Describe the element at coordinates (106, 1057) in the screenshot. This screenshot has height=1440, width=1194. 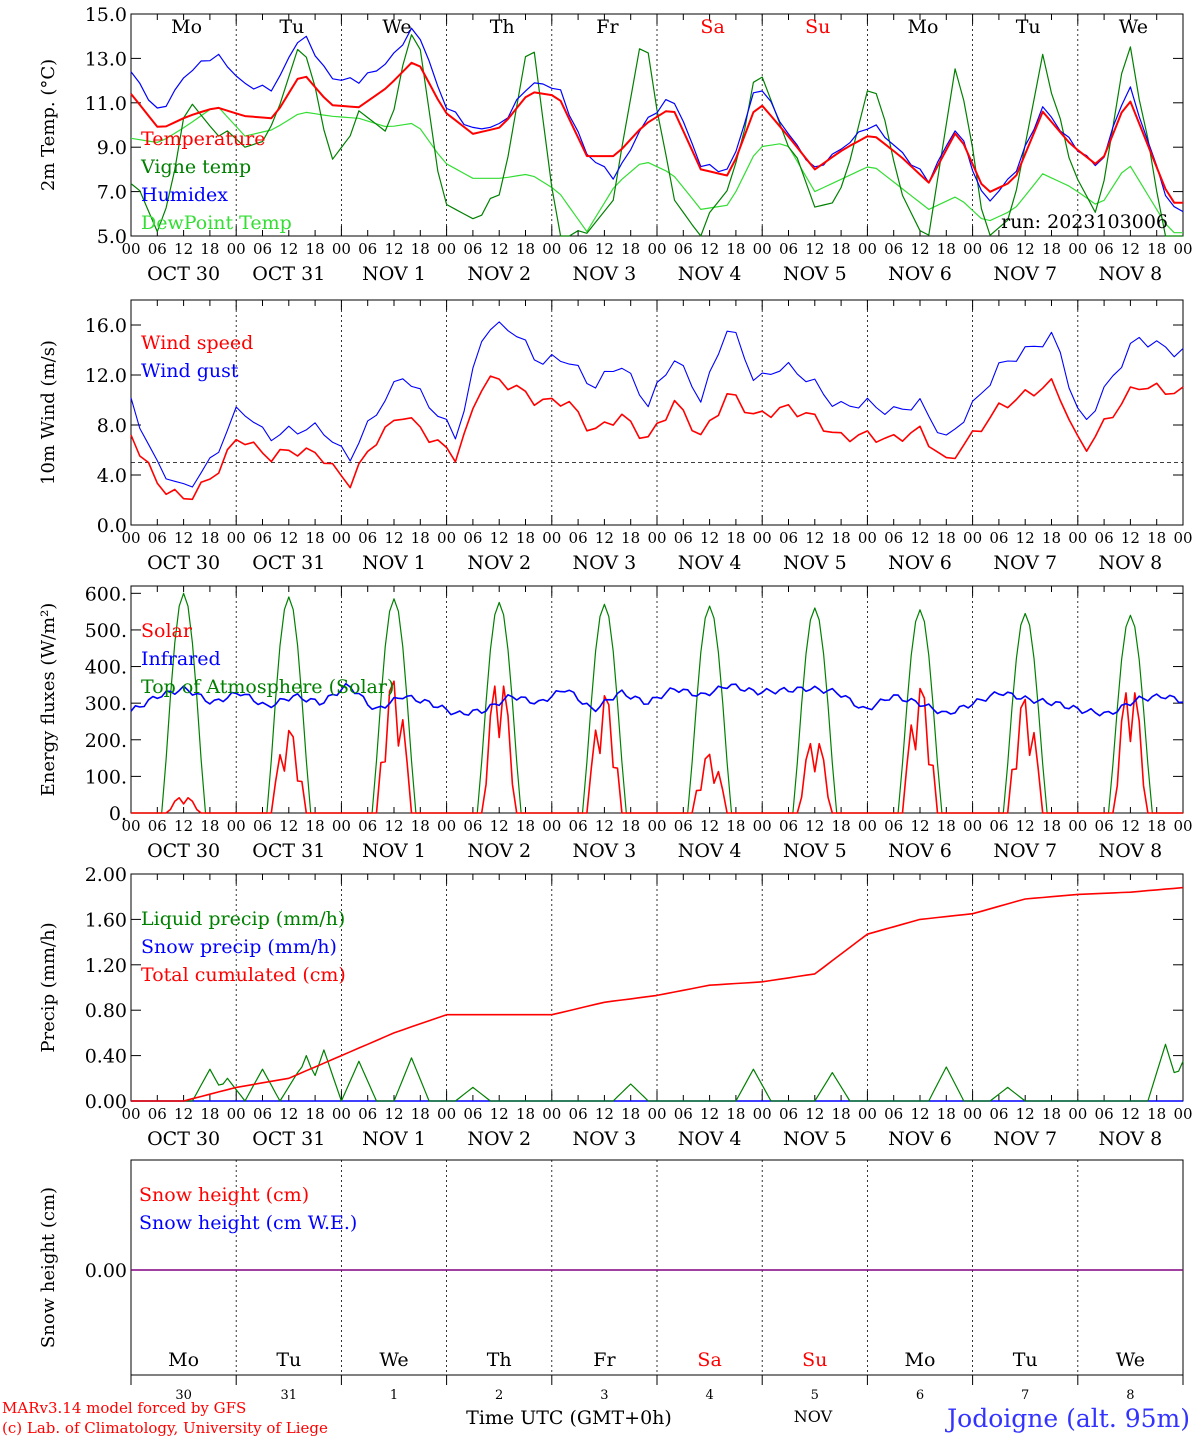
I see `y-tick-label: 0.40` at that location.